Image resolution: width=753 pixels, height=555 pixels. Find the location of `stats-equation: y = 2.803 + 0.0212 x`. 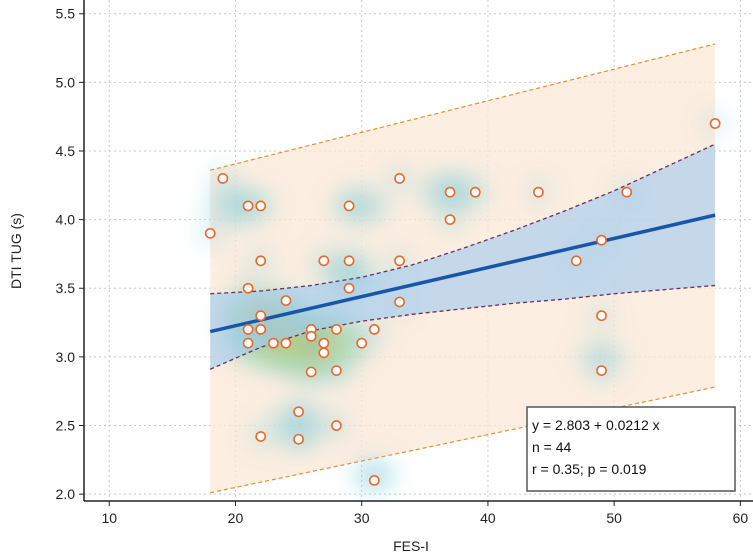

stats-equation: y = 2.803 + 0.0212 x is located at coordinates (596, 425).